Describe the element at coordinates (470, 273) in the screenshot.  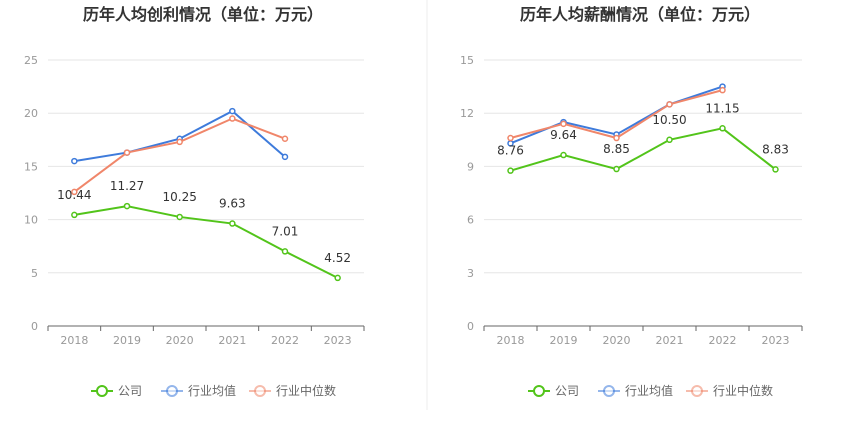
I see `y-tick-label: 3` at that location.